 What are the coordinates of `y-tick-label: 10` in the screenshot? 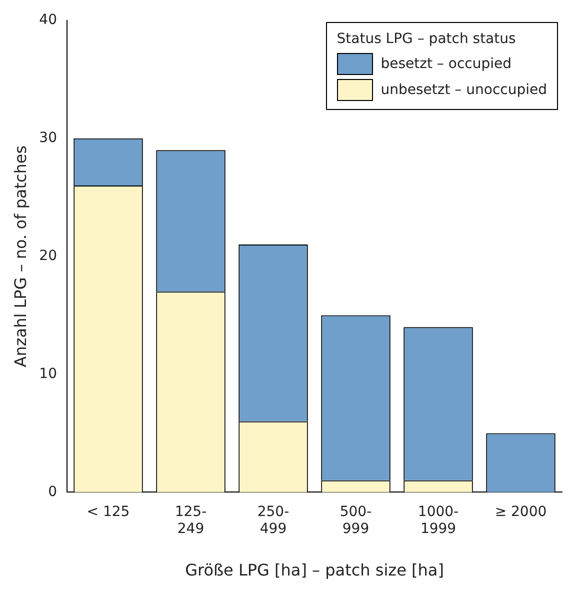 It's located at (48, 374).